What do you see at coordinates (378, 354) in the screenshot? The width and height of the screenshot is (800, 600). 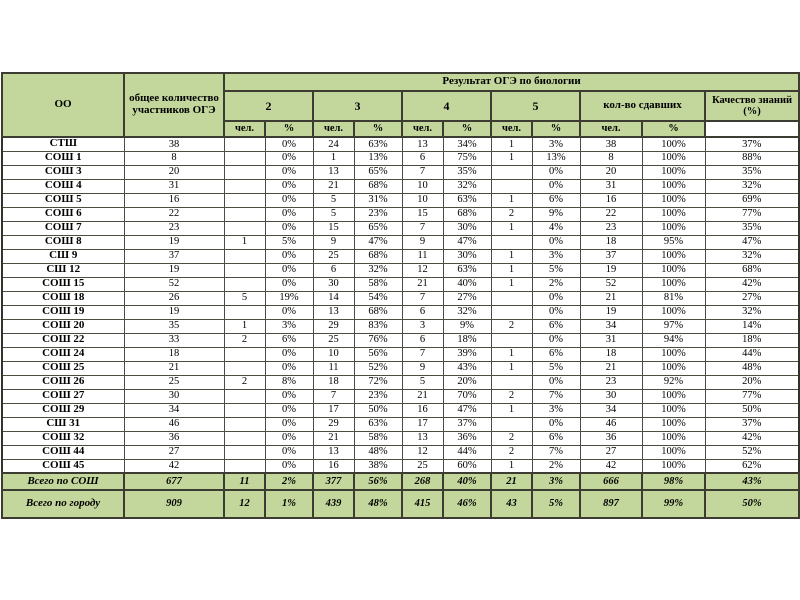 I see `grade3-percent-cell: 56%` at bounding box center [378, 354].